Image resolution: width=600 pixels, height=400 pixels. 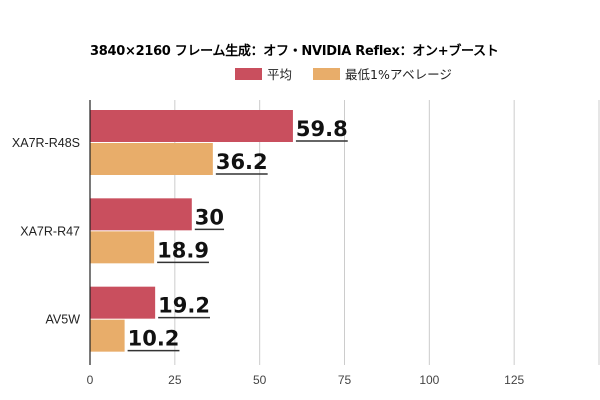 What do you see at coordinates (242, 162) in the screenshot?
I see `data-label: 36.2` at bounding box center [242, 162].